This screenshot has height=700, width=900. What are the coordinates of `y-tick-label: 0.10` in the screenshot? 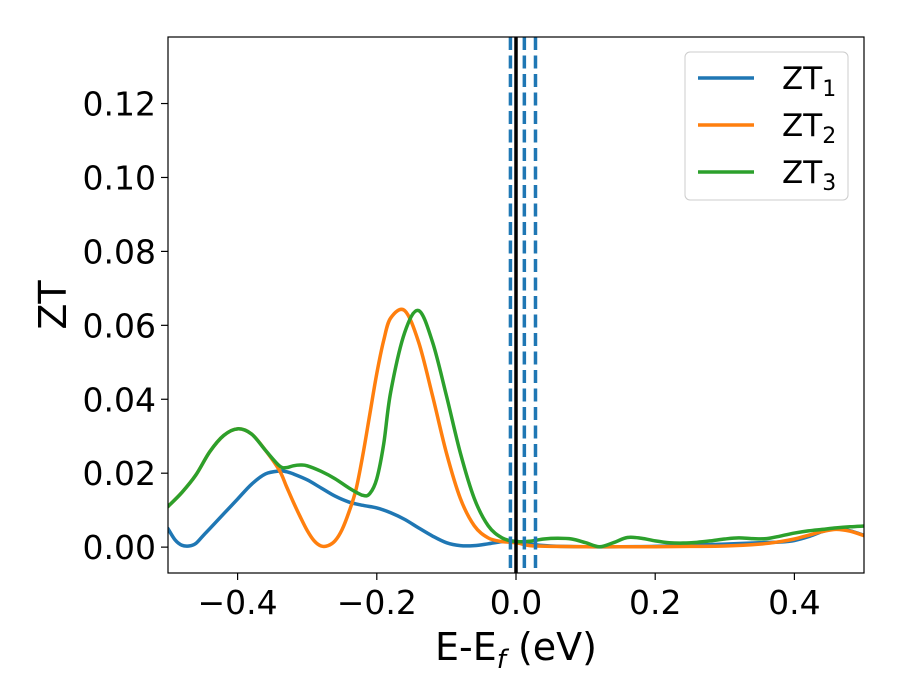 It's located at (119, 177).